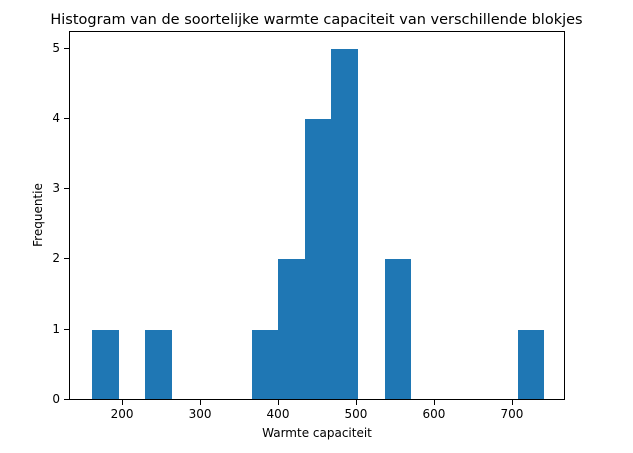  Describe the element at coordinates (278, 414) in the screenshot. I see `x-tick-label: 400` at that location.